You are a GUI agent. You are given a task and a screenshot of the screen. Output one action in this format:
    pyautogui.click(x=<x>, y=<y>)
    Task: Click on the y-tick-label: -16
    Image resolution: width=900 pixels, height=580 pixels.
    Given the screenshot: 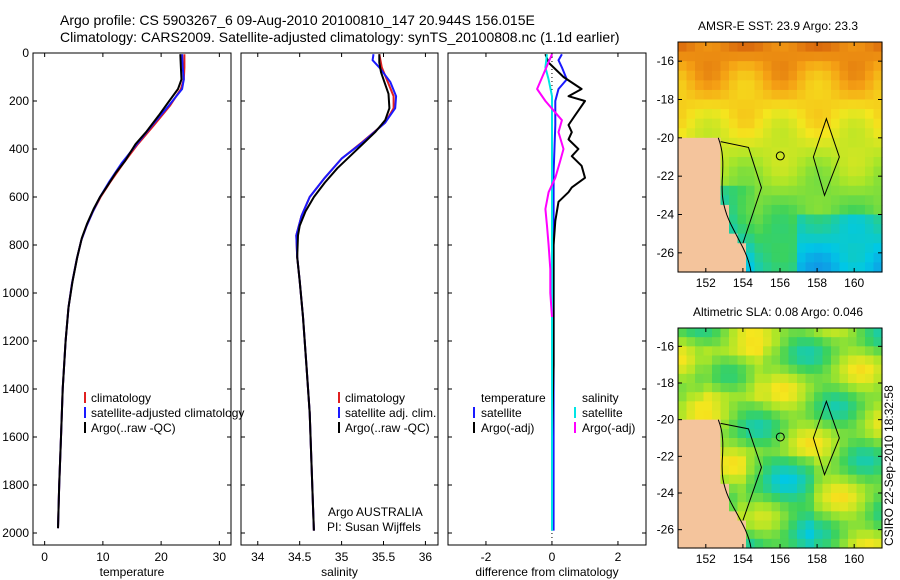 What is the action you would take?
    pyautogui.click(x=666, y=346)
    